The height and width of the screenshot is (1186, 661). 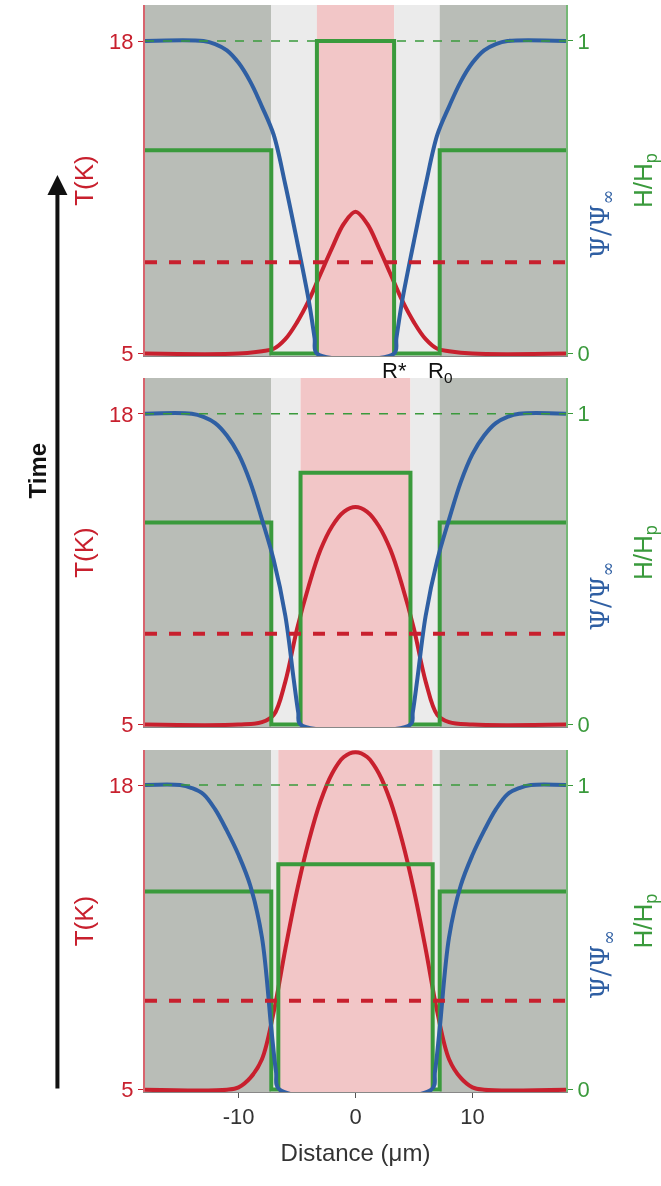 I want to click on x-tick-label: 10, so click(x=472, y=1117).